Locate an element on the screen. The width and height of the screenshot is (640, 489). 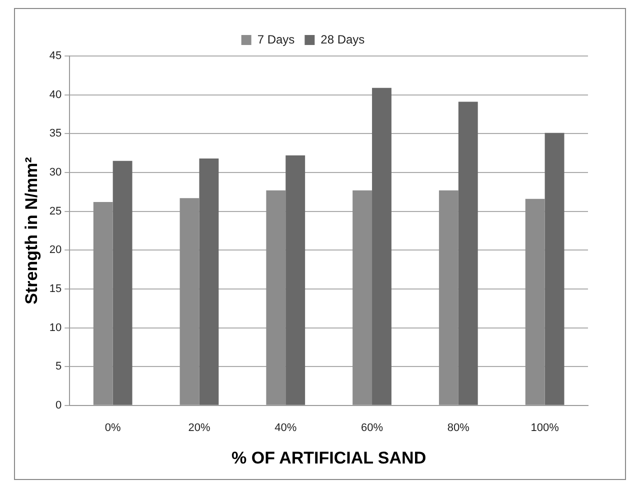
y-tick-label: 35 is located at coordinates (55, 134).